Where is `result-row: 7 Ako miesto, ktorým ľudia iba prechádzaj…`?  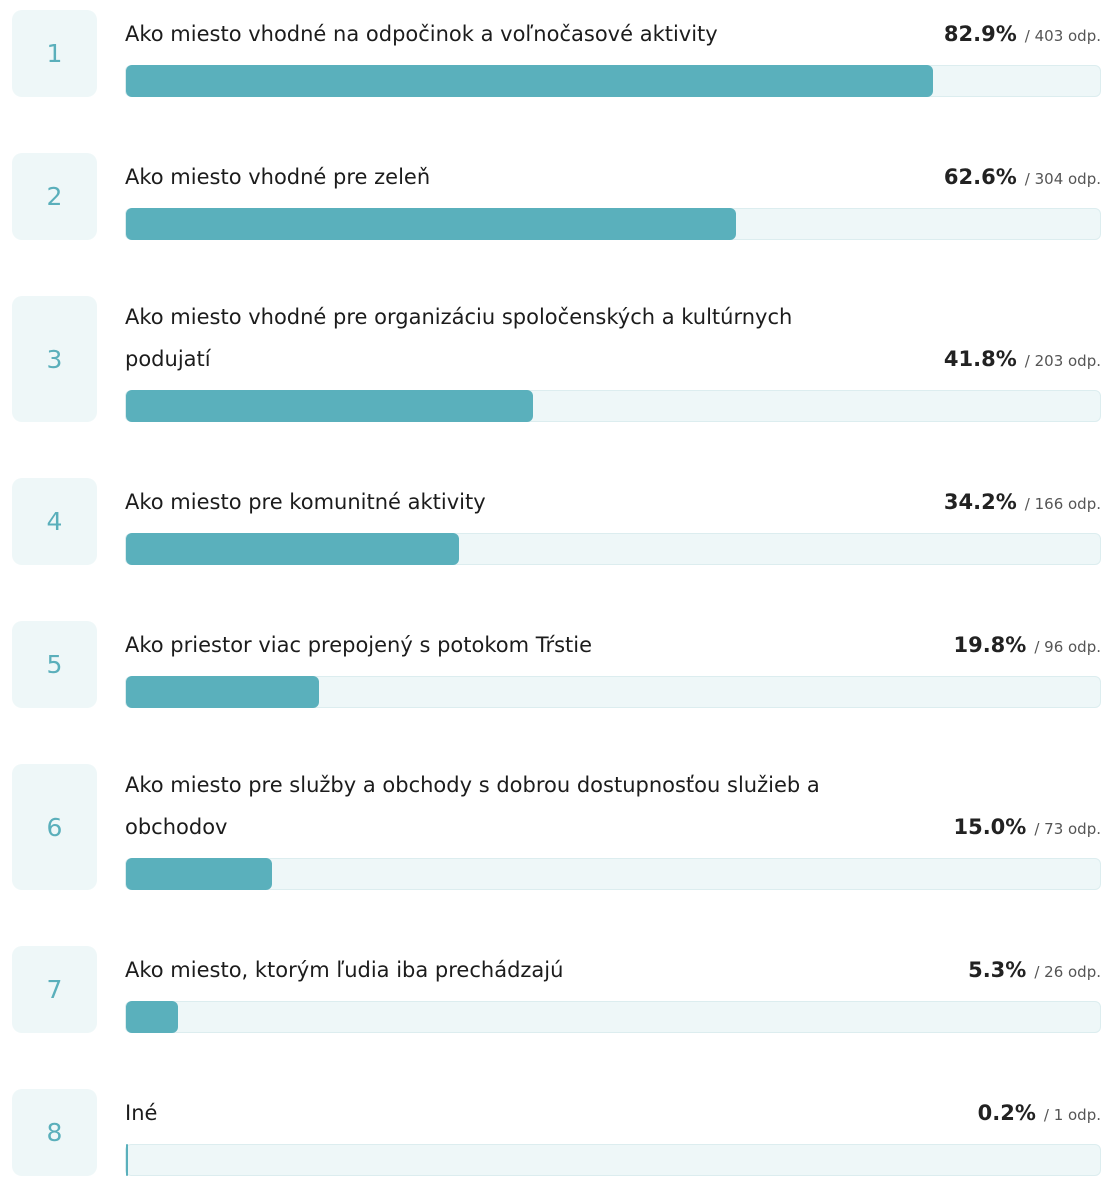
result-row: 7 Ako miesto, ktorým ľudia iba prechádzaj… is located at coordinates (556, 989).